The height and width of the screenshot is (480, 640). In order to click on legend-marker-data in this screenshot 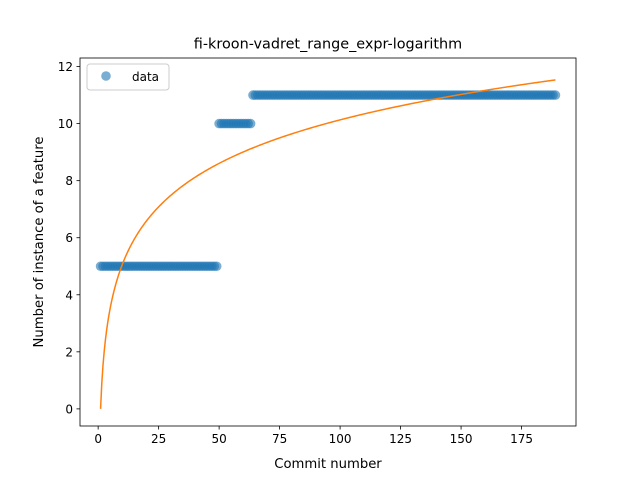, I will do `click(106, 76)`.